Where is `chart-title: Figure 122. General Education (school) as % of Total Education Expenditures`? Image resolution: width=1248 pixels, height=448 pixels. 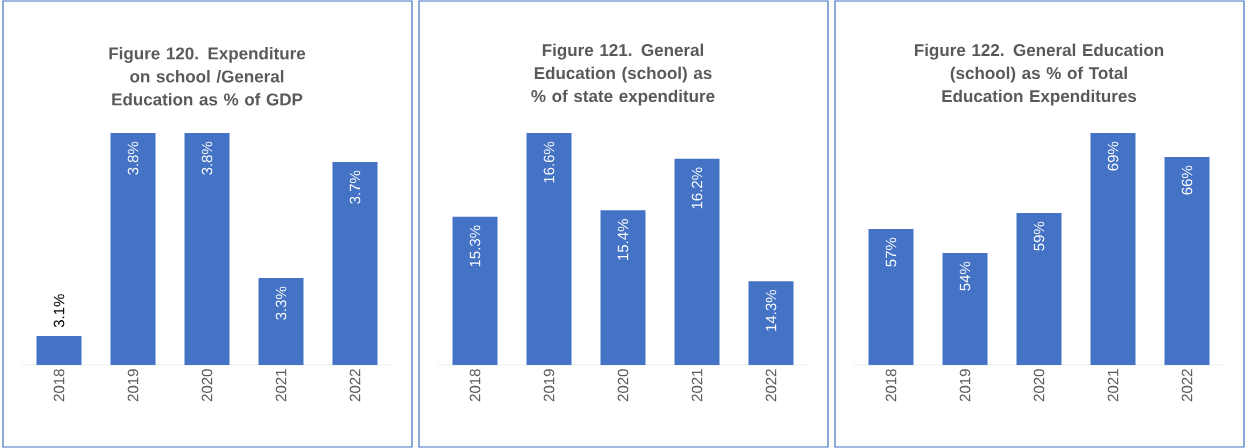
chart-title: Figure 122. General Education (school) as % of Total Education Expenditures is located at coordinates (1039, 74).